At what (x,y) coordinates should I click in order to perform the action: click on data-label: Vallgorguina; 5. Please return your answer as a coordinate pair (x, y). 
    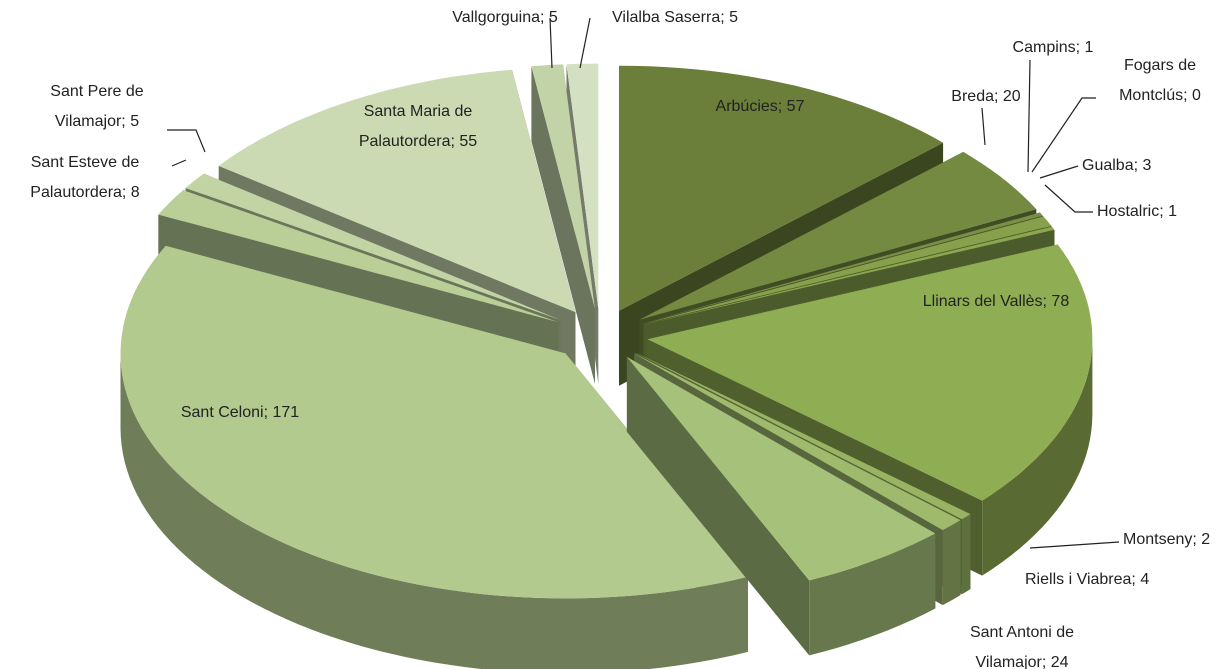
    Looking at the image, I should click on (505, 17).